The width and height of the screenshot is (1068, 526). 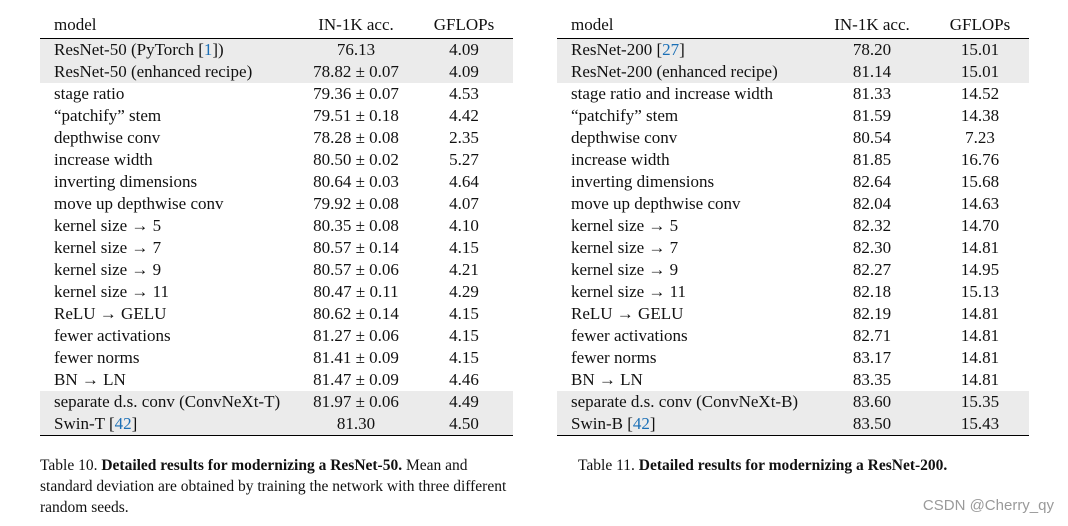 What do you see at coordinates (108, 225) in the screenshot?
I see `model-name: kernel size → 5` at bounding box center [108, 225].